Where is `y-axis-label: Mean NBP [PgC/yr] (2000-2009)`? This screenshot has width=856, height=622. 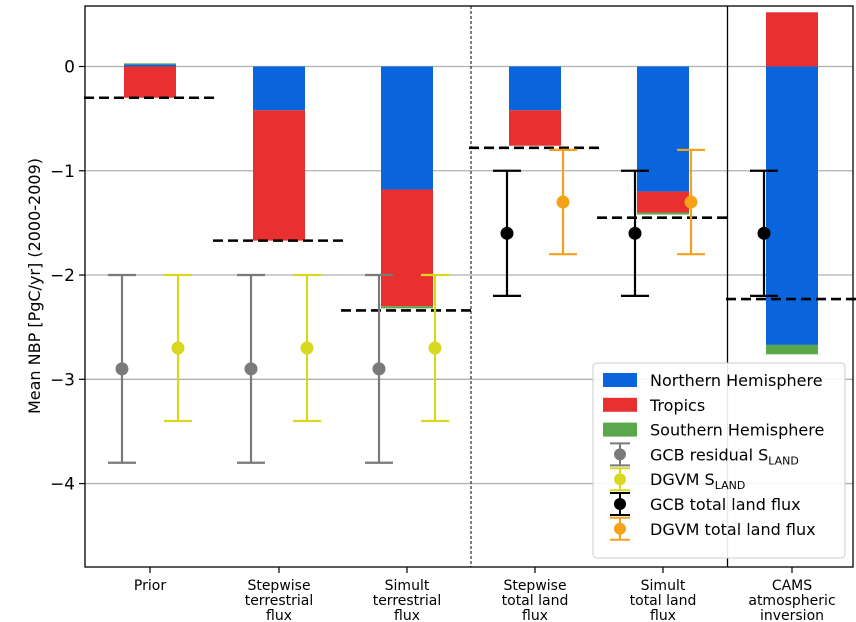
y-axis-label: Mean NBP [PgC/yr] (2000-2009) is located at coordinates (34, 286).